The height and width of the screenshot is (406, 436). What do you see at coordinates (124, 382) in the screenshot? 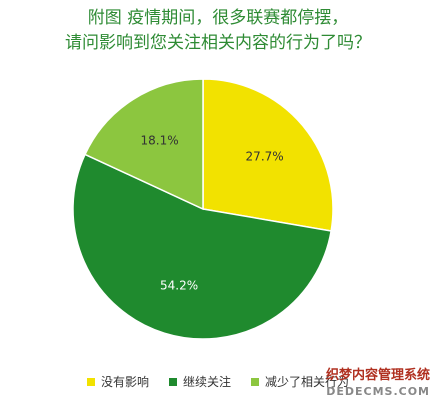
I see `legend-label: 没有影响` at bounding box center [124, 382].